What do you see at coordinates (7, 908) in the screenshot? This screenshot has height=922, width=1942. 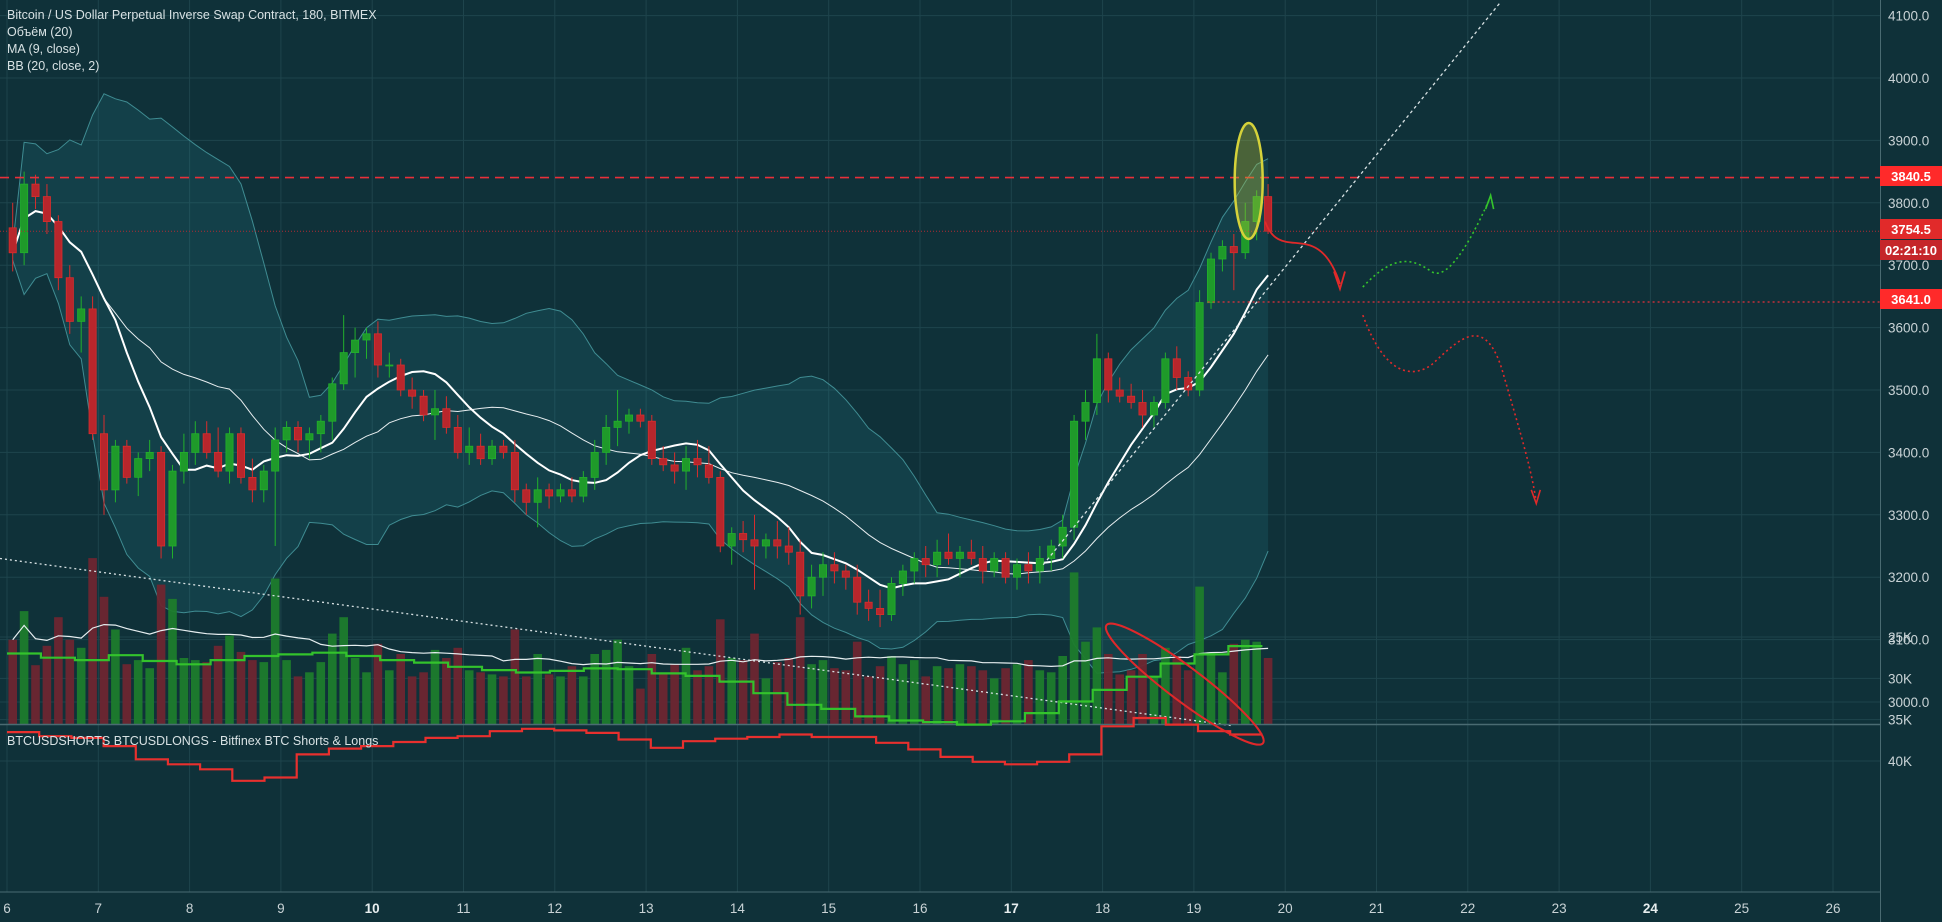 I see `time-tick-label: 6` at bounding box center [7, 908].